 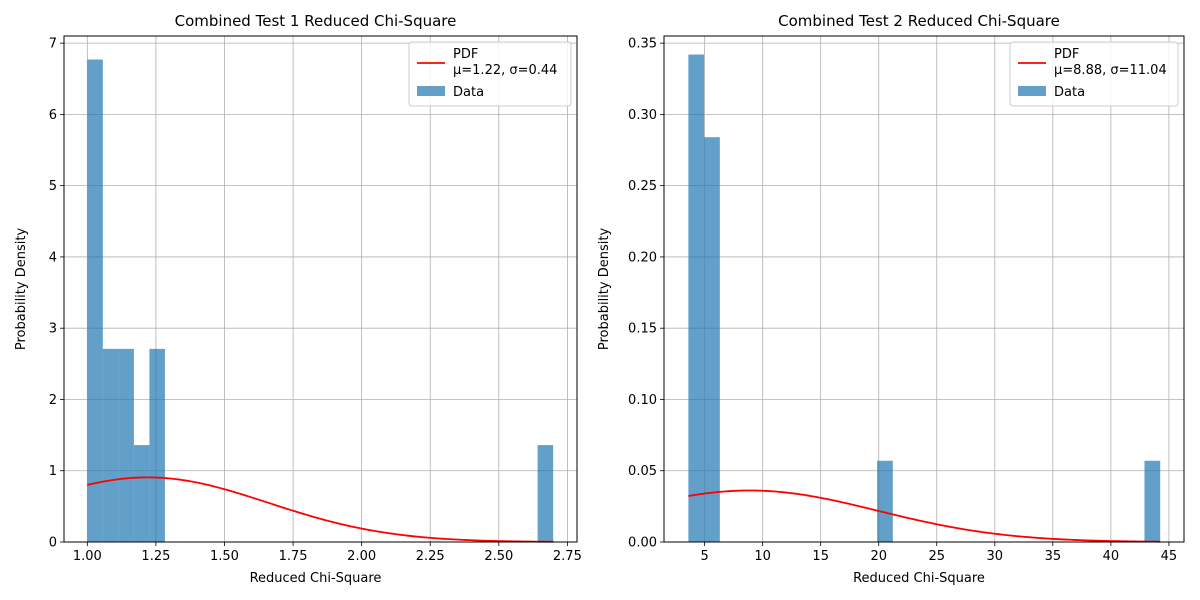 I want to click on legend-label-pdf: PDF μ=1.22, σ=0.44, so click(x=505, y=62).